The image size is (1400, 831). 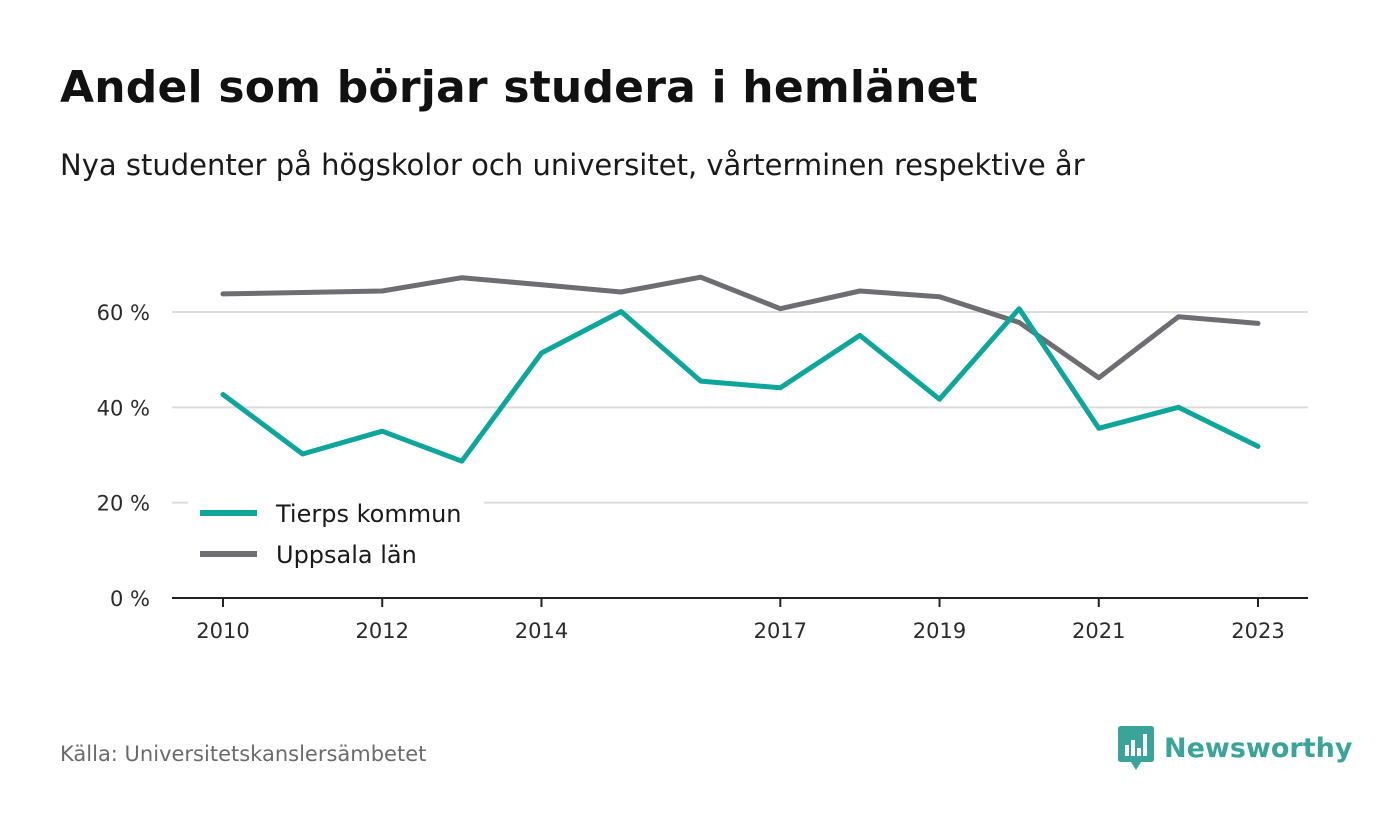 I want to click on x-tick-label: 2017, so click(x=780, y=631).